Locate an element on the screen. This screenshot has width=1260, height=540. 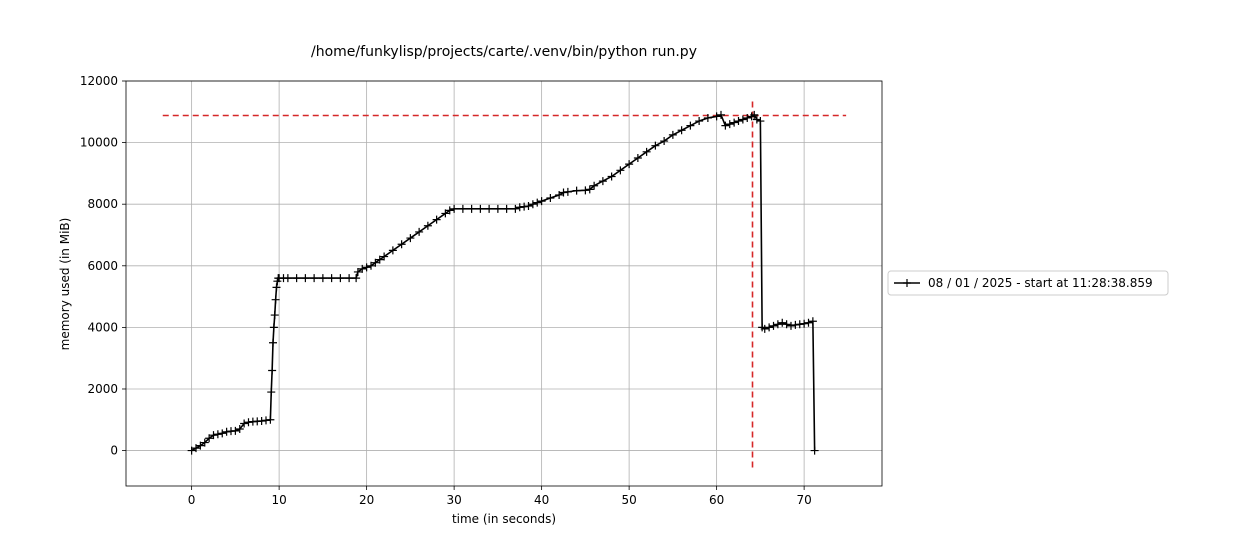
legend-entry-label: 08 / 01 / 2025 - start at 11:28:38.859 is located at coordinates (1040, 283).